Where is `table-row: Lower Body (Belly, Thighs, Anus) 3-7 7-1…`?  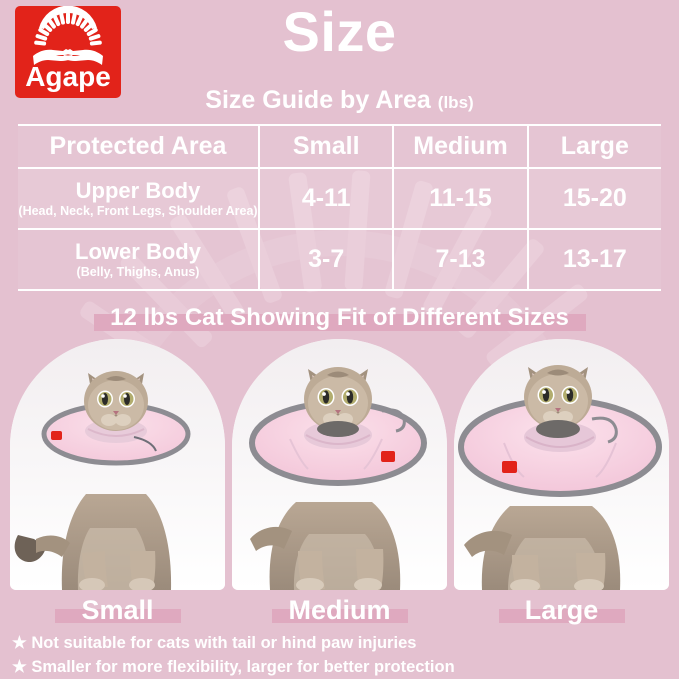
table-row: Lower Body (Belly, Thighs, Anus) 3-7 7-1… is located at coordinates (339, 258).